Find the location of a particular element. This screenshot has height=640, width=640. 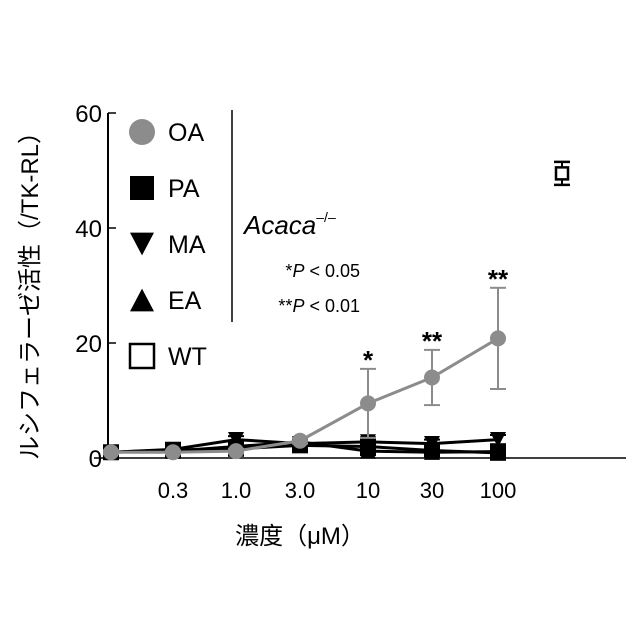

wt-point-group is located at coordinates (562, 173).